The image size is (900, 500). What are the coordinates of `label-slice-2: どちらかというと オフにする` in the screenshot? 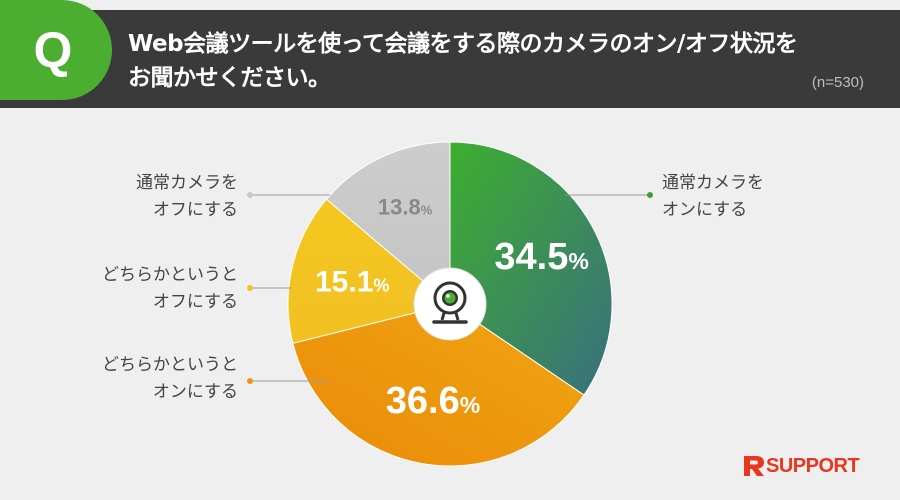 It's located at (170, 289).